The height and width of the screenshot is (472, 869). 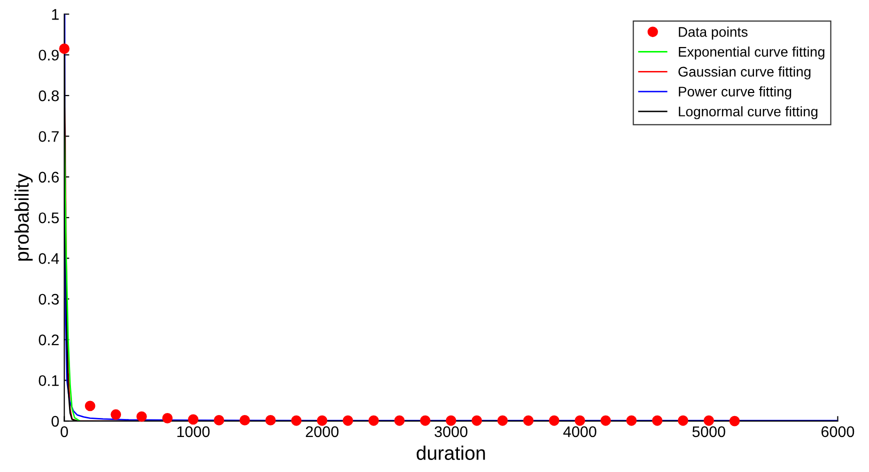 What do you see at coordinates (48, 177) in the screenshot?
I see `y-tick-label: 0.6` at bounding box center [48, 177].